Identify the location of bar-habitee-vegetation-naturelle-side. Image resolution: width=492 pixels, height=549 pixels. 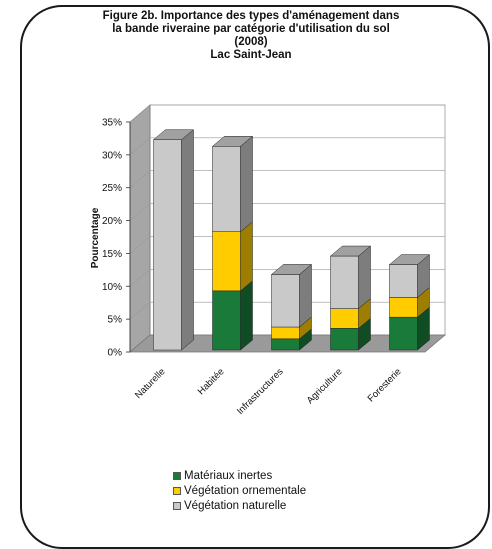
(246, 184).